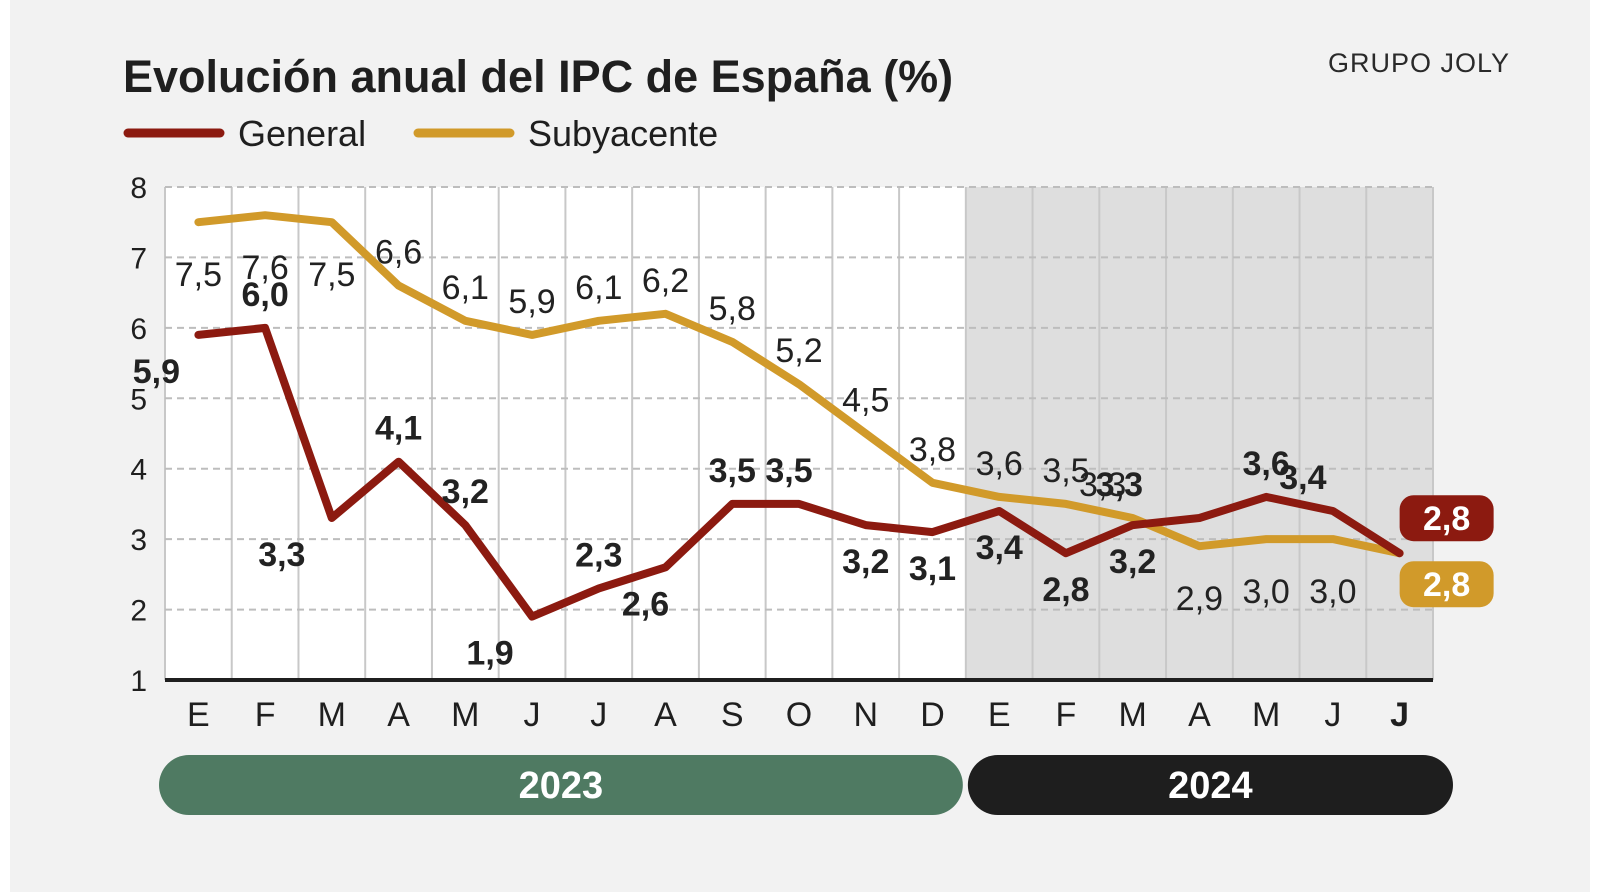 The image size is (1600, 892). Describe the element at coordinates (865, 715) in the screenshot. I see `x-tick-label: N` at that location.